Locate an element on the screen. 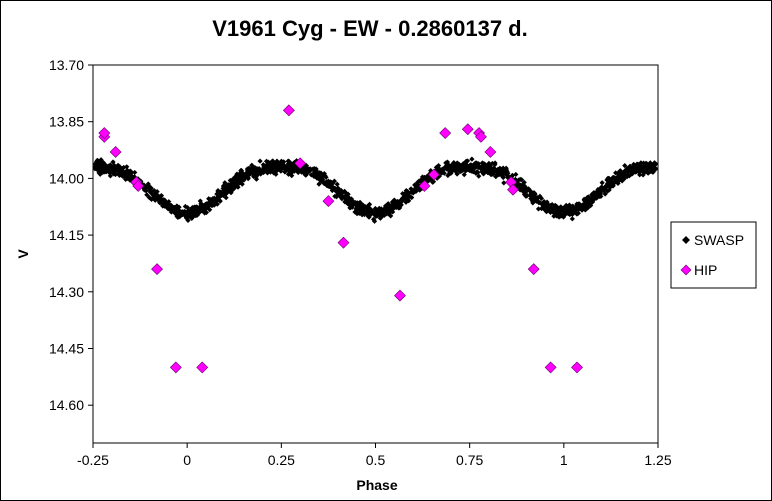  x-tick-label: 0 is located at coordinates (187, 460).